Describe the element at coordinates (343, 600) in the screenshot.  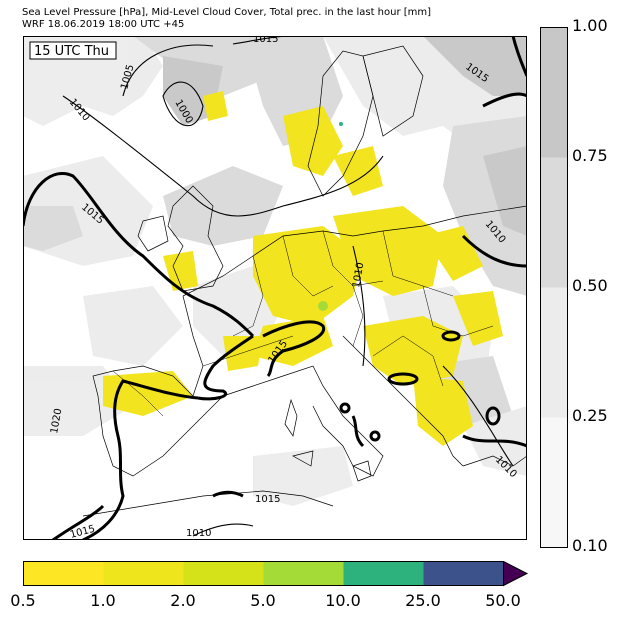
I see `precip-label-10-0: 10.0` at that location.